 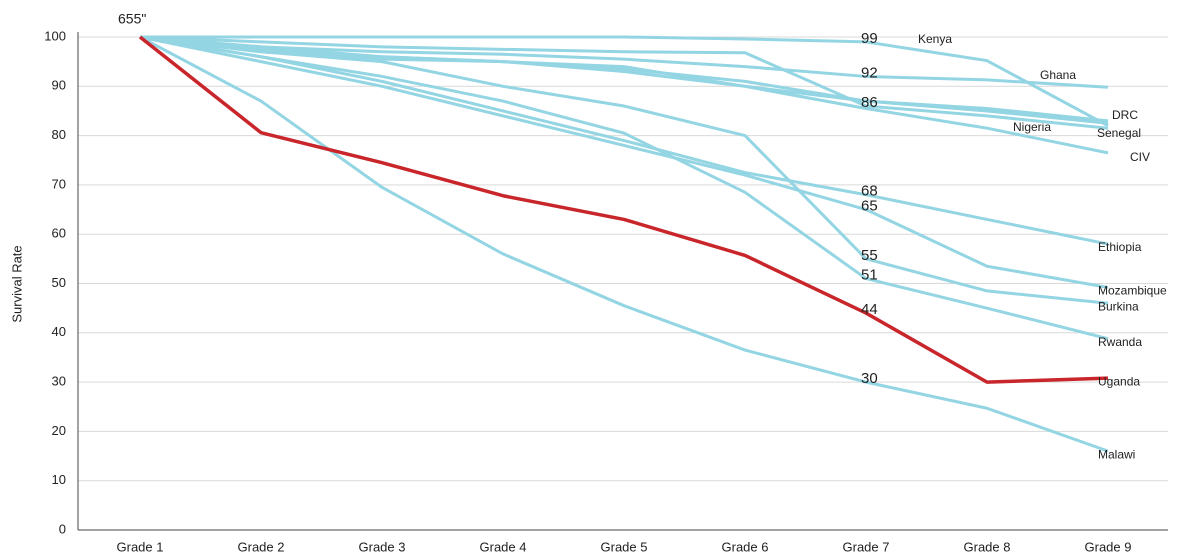 What do you see at coordinates (1120, 342) in the screenshot?
I see `series-label: Rwanda` at bounding box center [1120, 342].